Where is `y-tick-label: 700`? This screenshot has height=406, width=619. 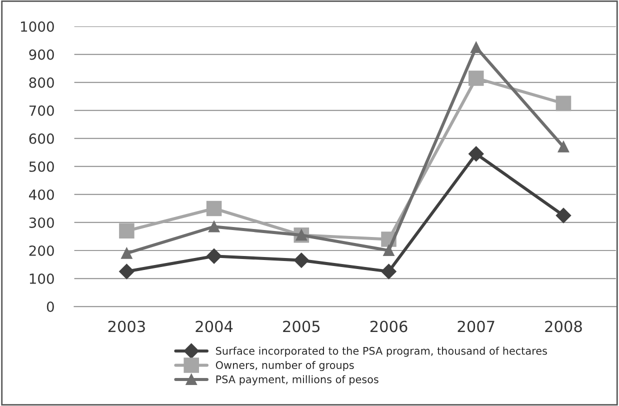
y-tick-label: 700 is located at coordinates (41, 110).